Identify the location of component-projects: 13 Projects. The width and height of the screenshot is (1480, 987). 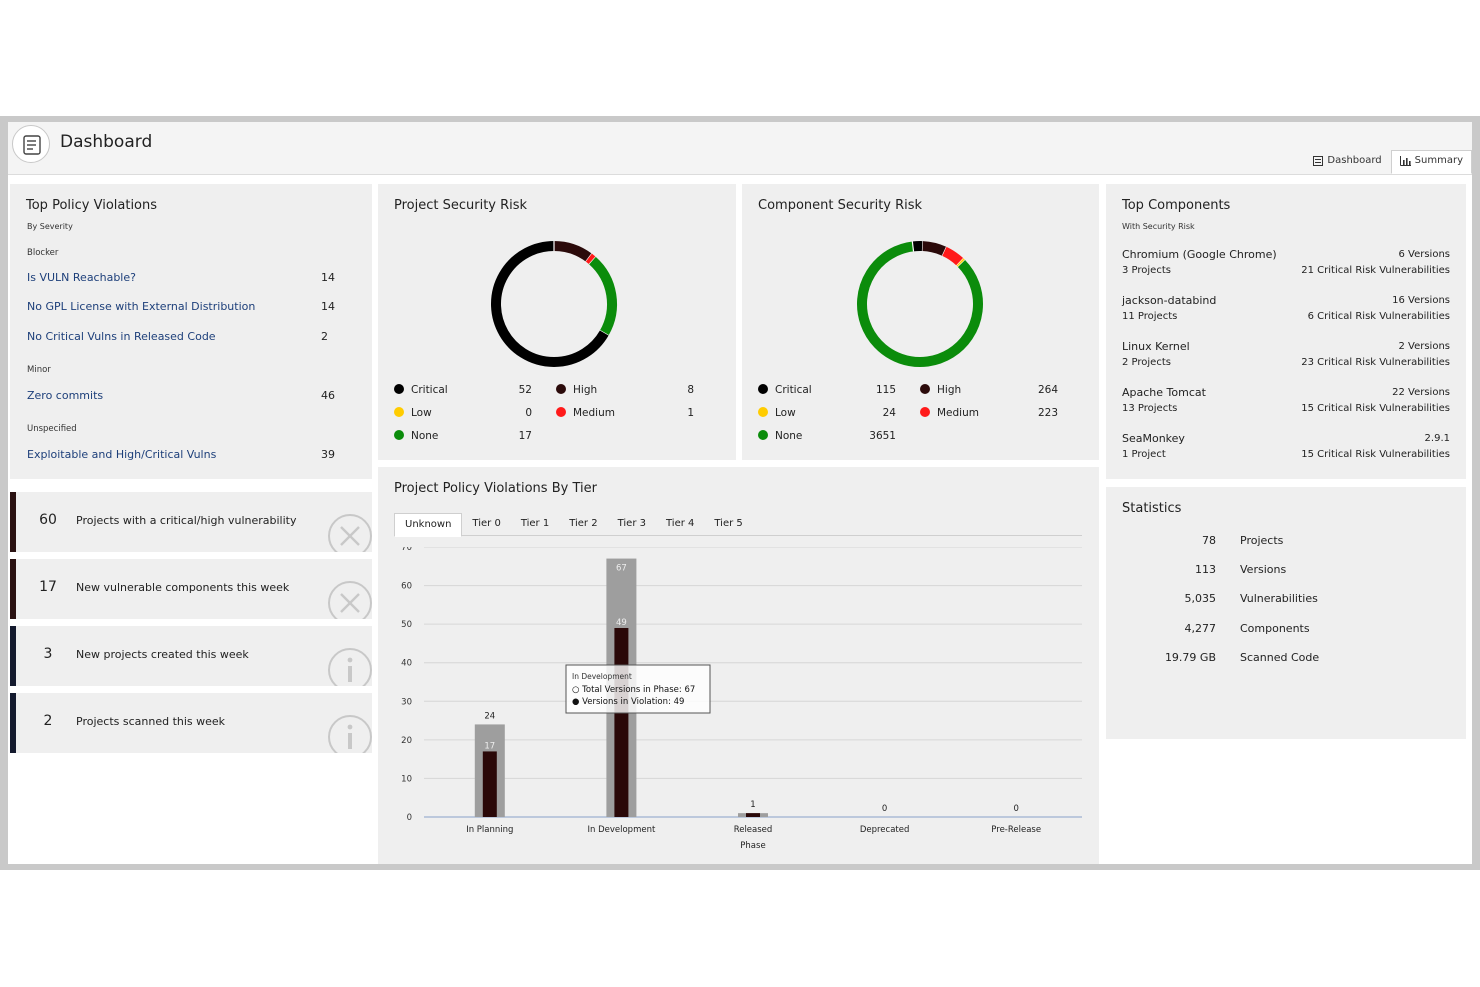
(1150, 408).